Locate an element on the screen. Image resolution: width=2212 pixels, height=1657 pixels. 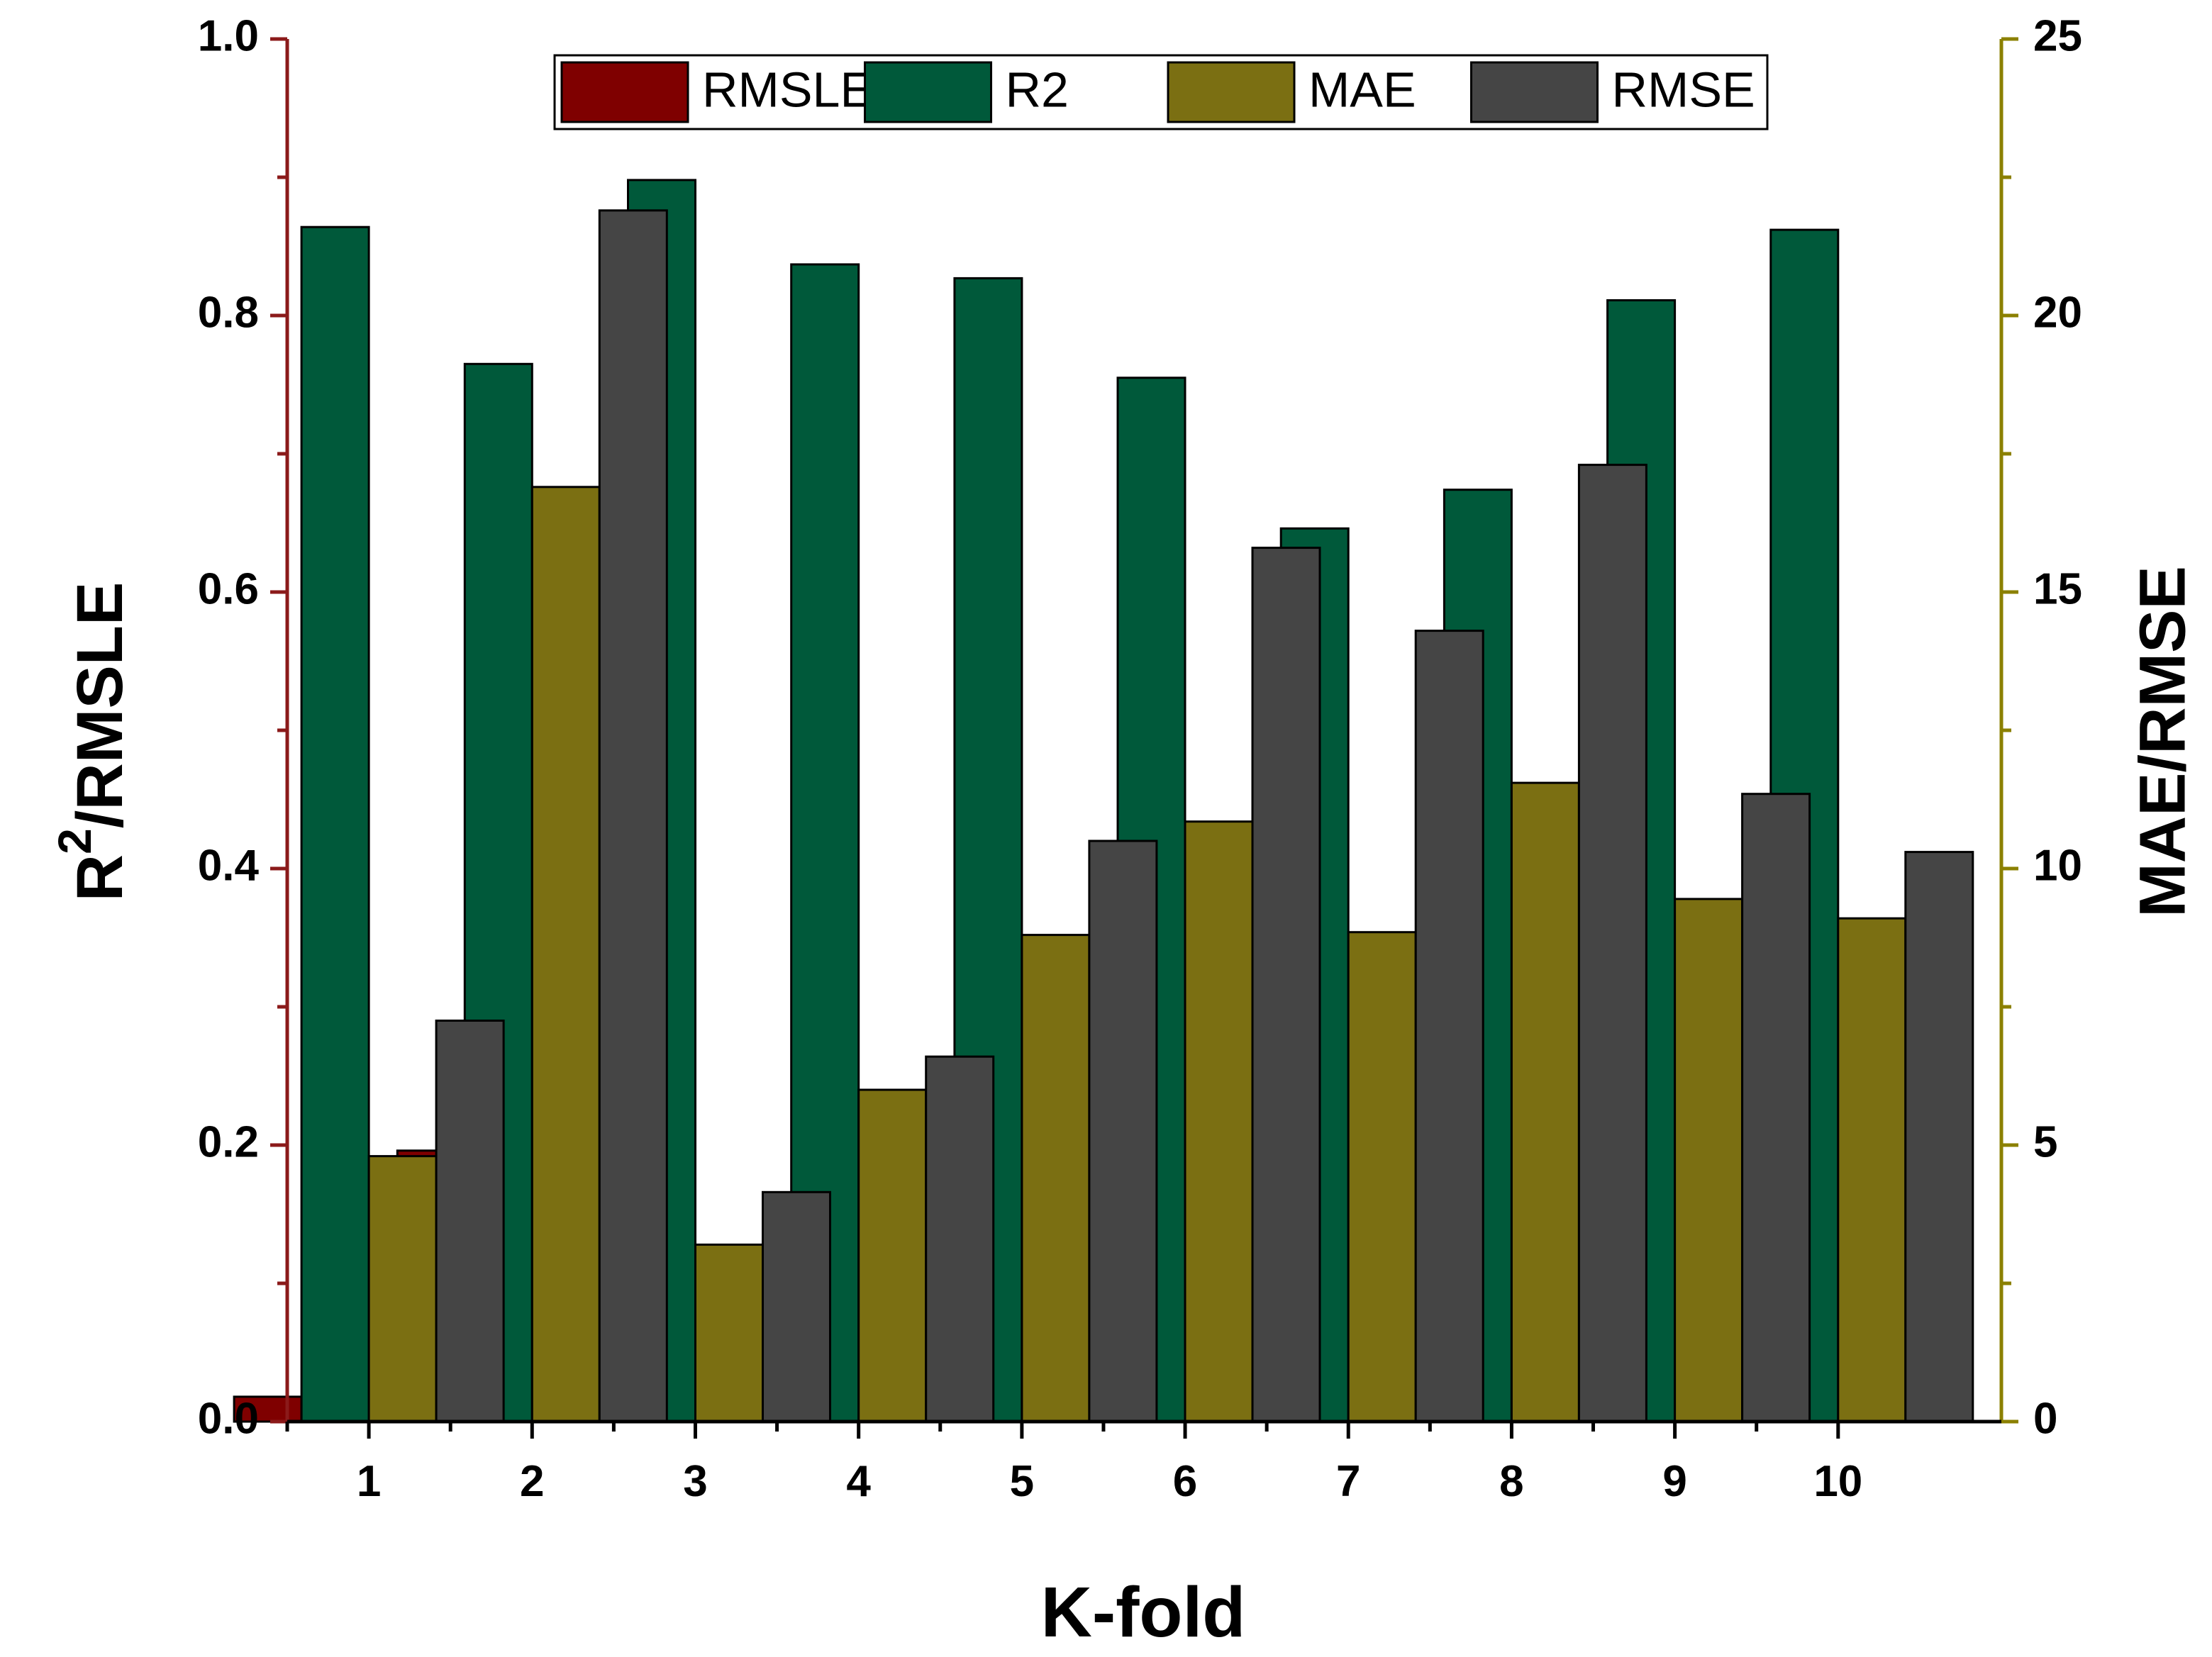
x-tick-label: 3 is located at coordinates (695, 1481).